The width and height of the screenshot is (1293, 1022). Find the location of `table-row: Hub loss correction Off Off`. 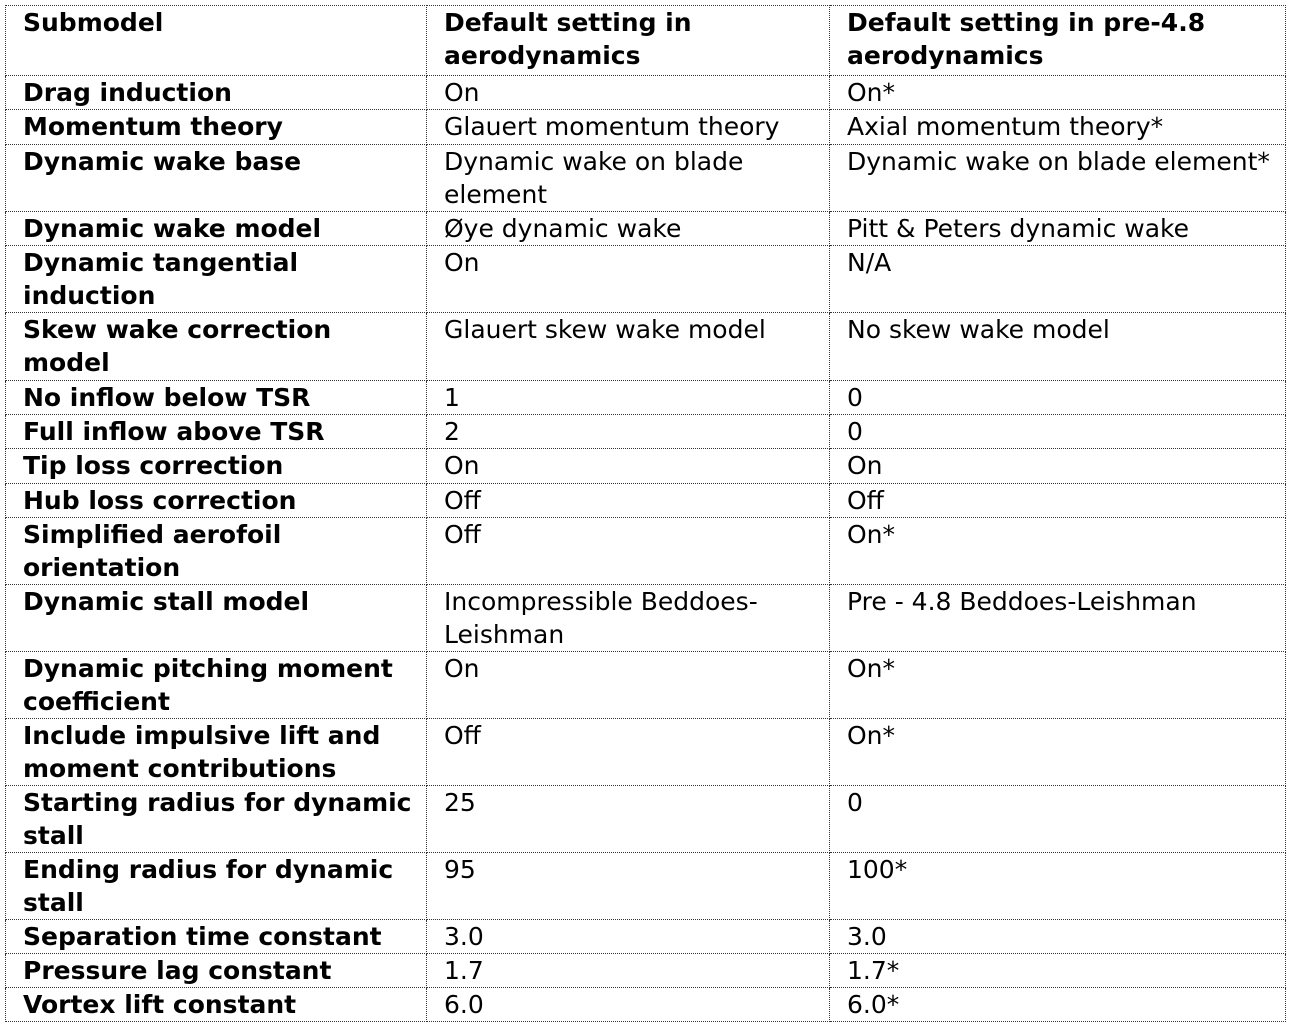

table-row: Hub loss correction Off Off is located at coordinates (645, 500).